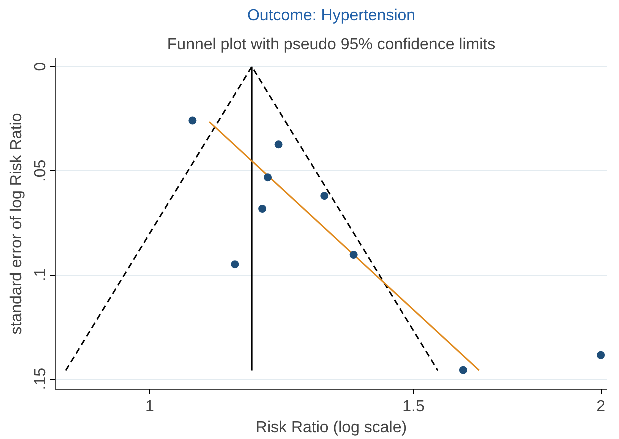  Describe the element at coordinates (41, 67) in the screenshot. I see `y-tick-label: 0` at that location.